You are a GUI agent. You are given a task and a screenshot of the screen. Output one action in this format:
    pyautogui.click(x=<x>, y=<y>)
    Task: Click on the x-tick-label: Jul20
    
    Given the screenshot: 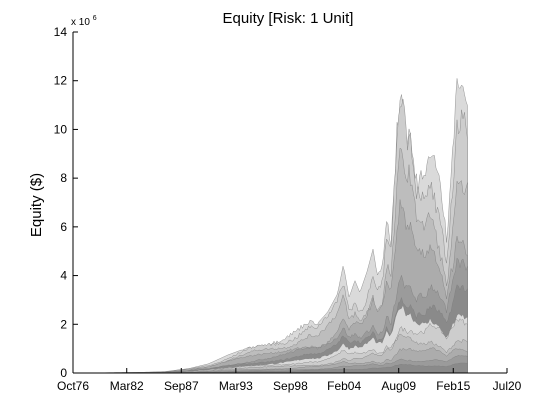 What is the action you would take?
    pyautogui.click(x=507, y=386)
    